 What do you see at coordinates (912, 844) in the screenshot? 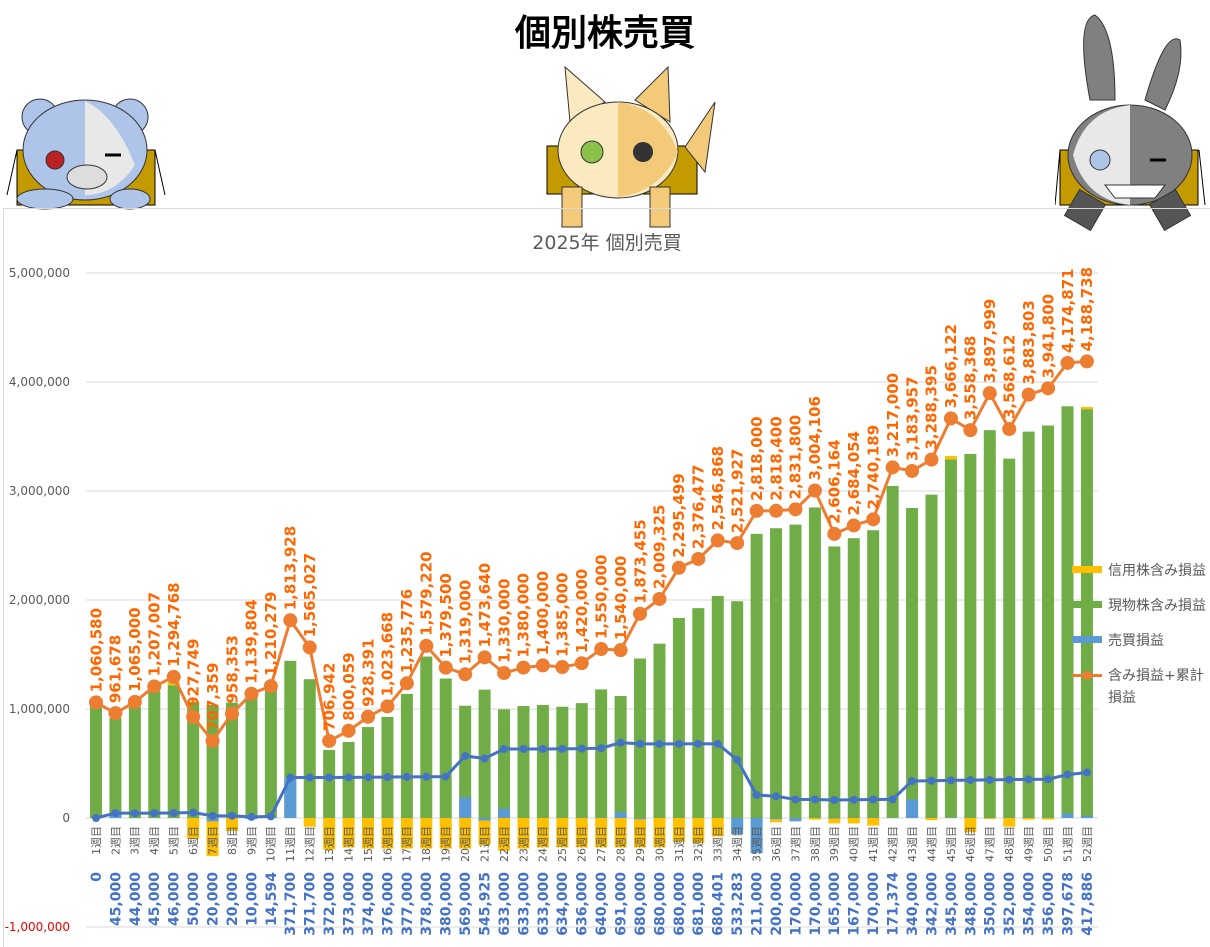
I see `x-tick-label: 43週目` at bounding box center [912, 844].